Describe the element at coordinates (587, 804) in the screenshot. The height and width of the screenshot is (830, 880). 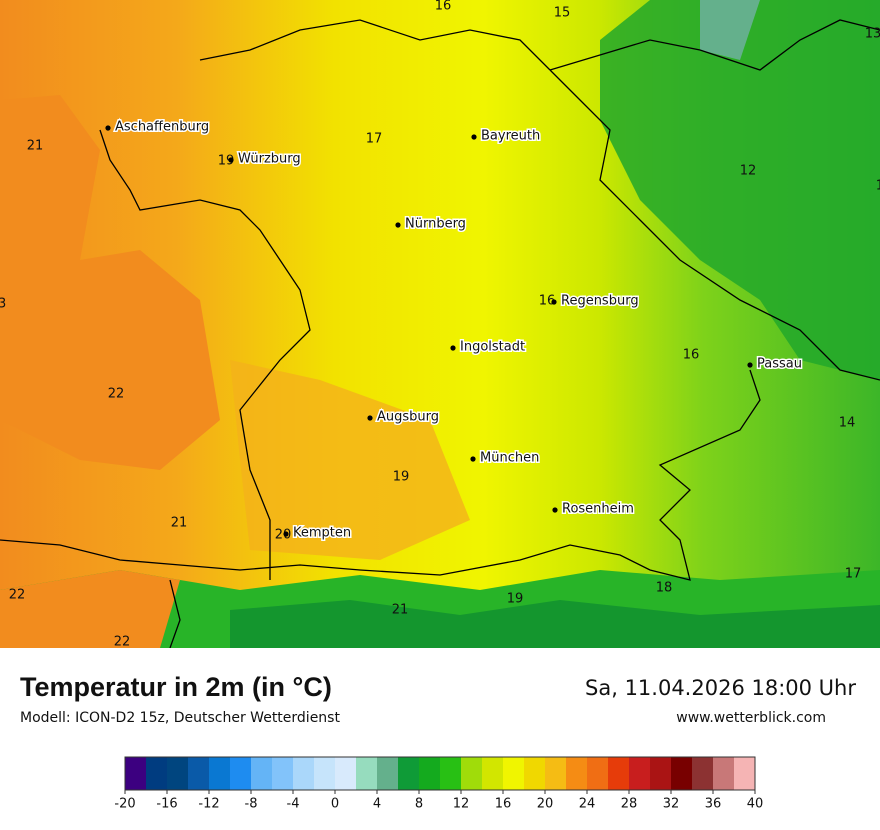
I see `legend-tick-label: 24` at that location.